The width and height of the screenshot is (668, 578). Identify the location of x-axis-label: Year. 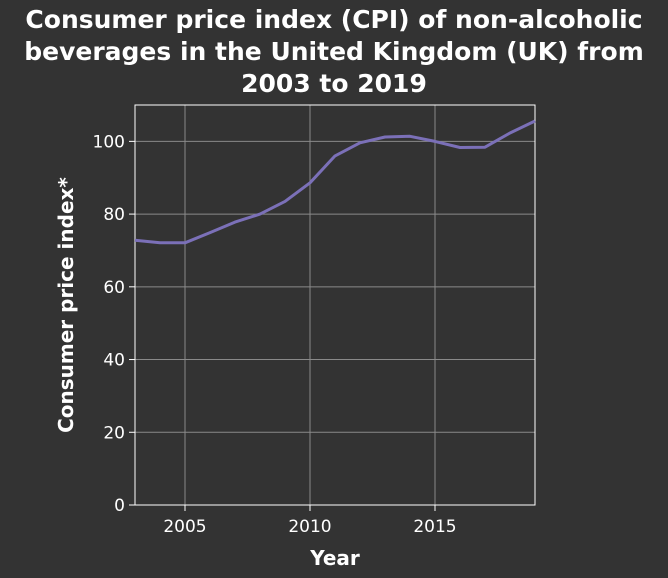
(334, 558).